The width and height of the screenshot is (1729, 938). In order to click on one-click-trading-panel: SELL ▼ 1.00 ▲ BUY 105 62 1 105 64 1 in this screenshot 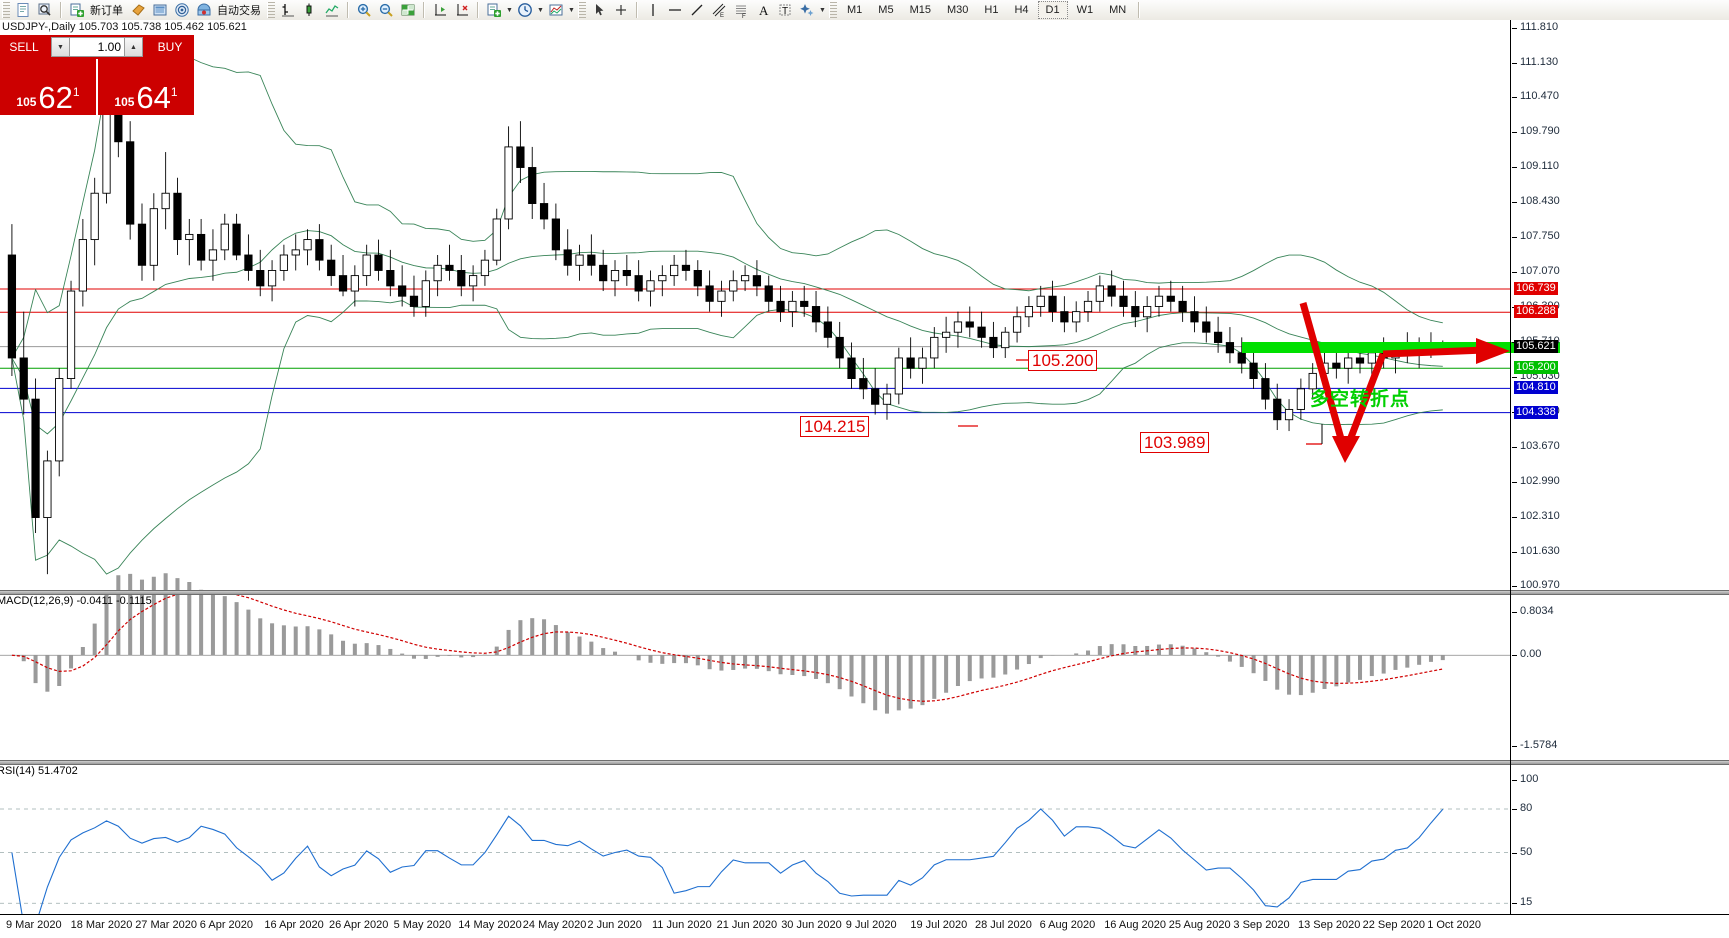, I will do `click(97, 75)`.